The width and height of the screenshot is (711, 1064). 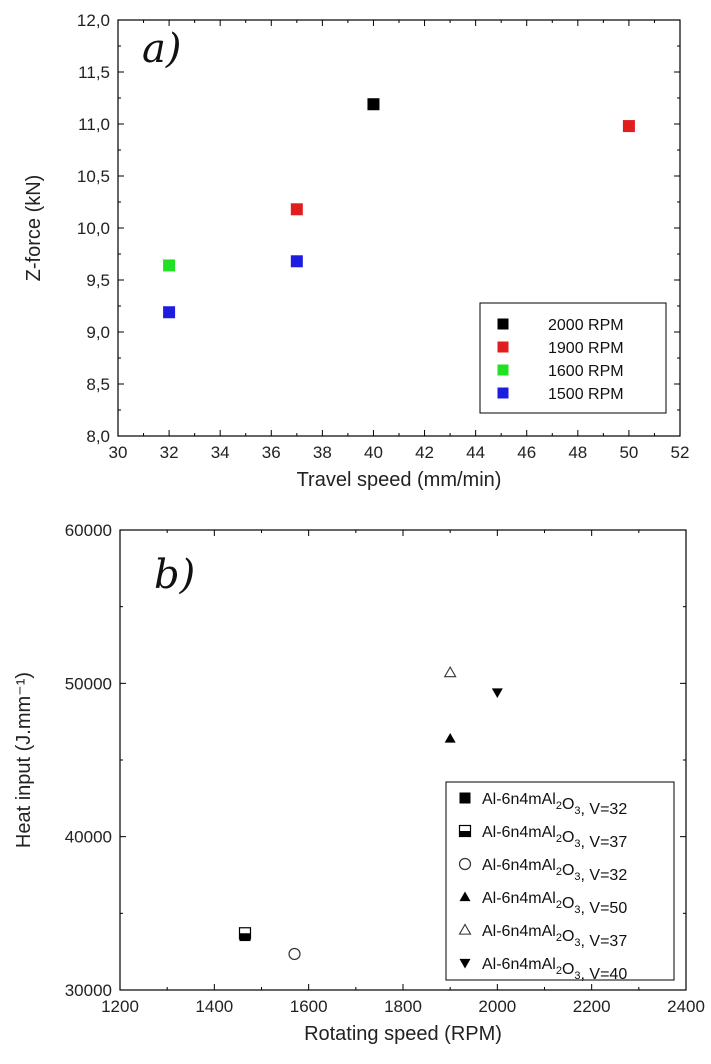 I want to click on y-tick-label: 8,0, so click(x=98, y=436).